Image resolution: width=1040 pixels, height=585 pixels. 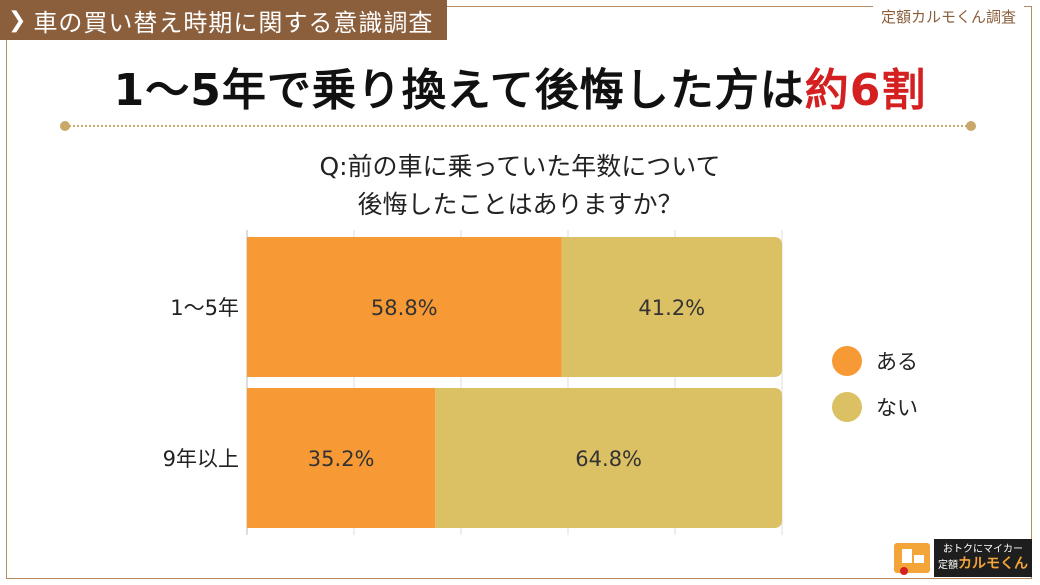 What do you see at coordinates (520, 166) in the screenshot?
I see `question-line-1: Q:前の車に乗っていた年数について` at bounding box center [520, 166].